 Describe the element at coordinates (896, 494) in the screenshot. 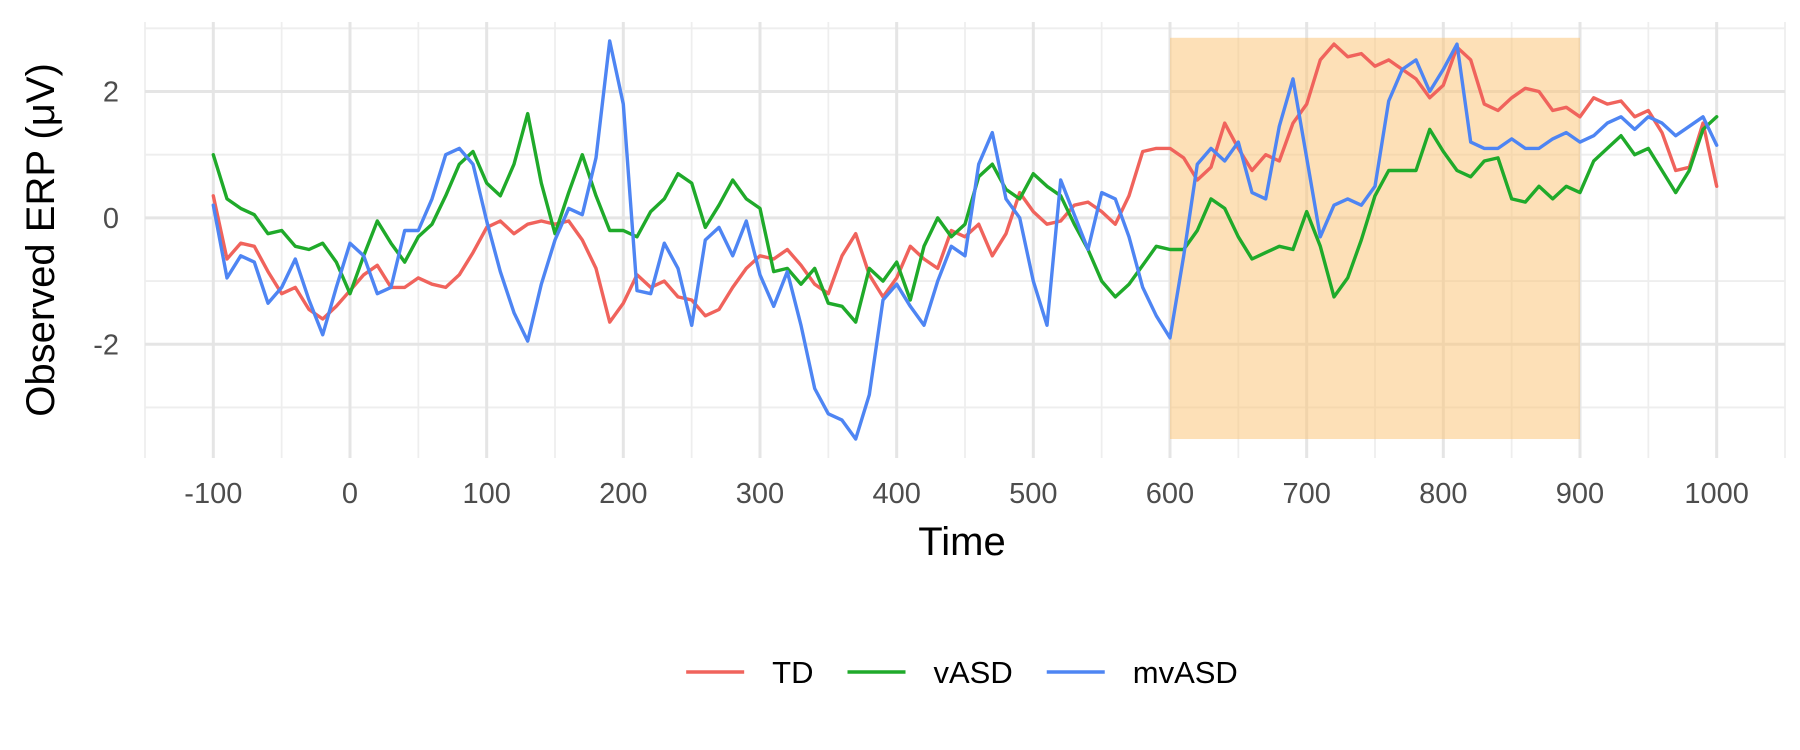

I see `x-tick-label: 400` at that location.